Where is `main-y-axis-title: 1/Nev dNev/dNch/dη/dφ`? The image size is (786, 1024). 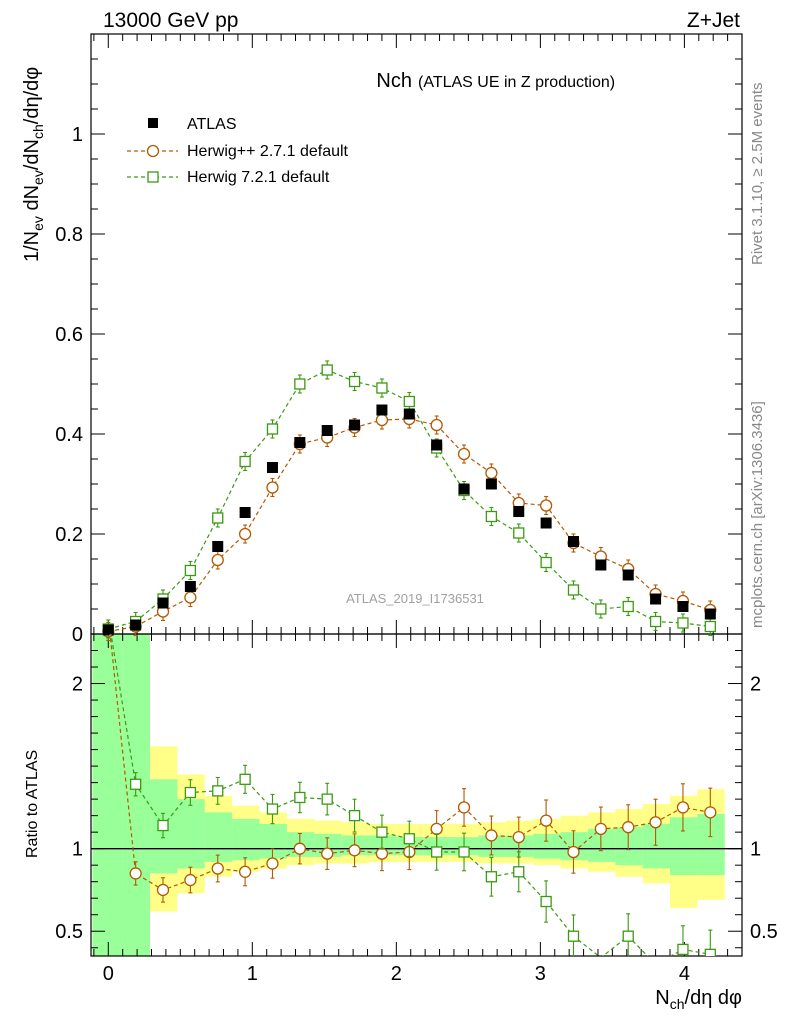
main-y-axis-title: 1/Nev dNev/dNch/dη/dφ is located at coordinates (33, 164).